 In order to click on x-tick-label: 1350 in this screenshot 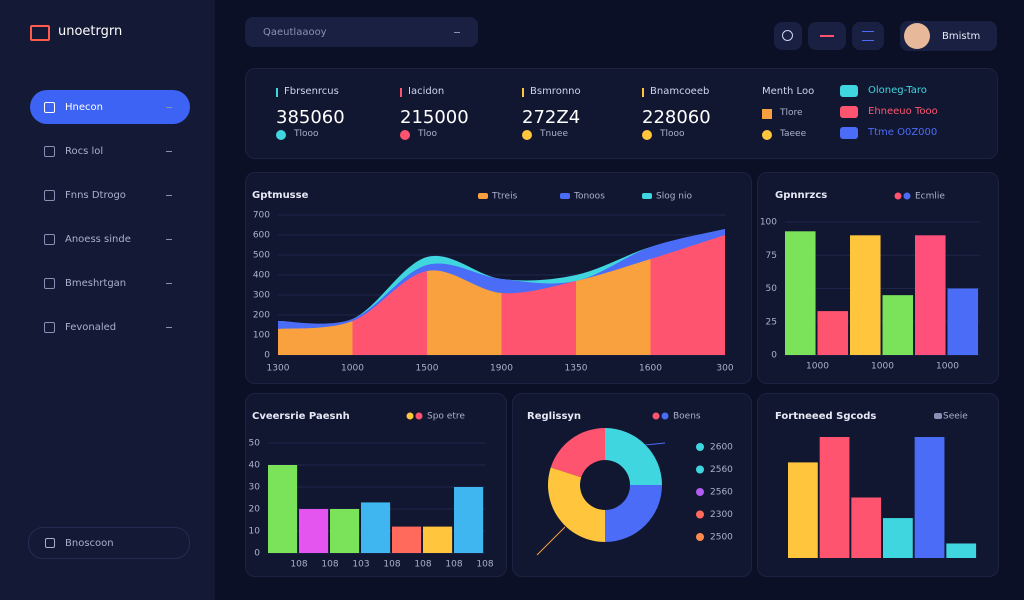, I will do `click(576, 369)`.